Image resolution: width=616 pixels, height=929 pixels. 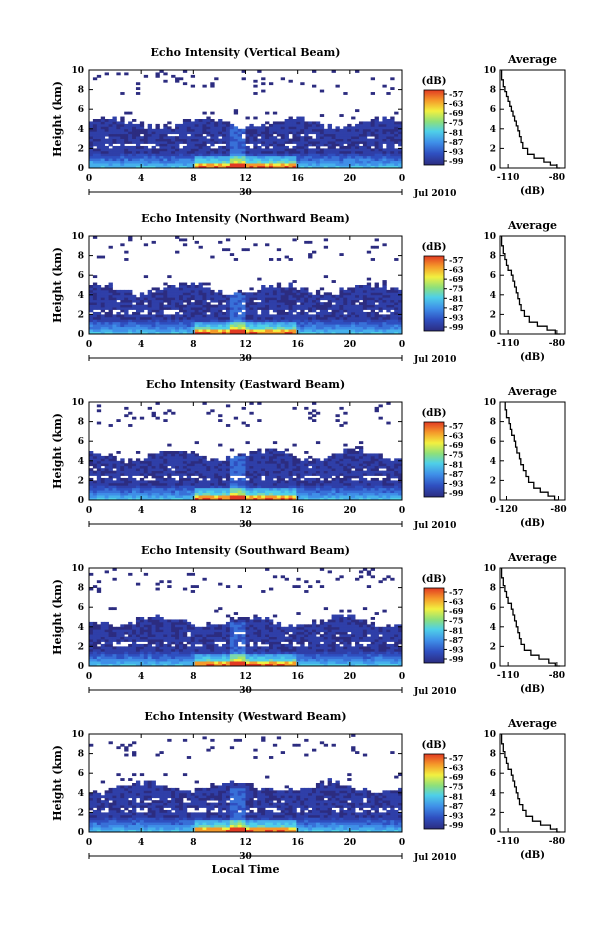 What do you see at coordinates (245, 52) in the screenshot?
I see `panel-title: Echo Intensity (Vertical Beam)` at bounding box center [245, 52].